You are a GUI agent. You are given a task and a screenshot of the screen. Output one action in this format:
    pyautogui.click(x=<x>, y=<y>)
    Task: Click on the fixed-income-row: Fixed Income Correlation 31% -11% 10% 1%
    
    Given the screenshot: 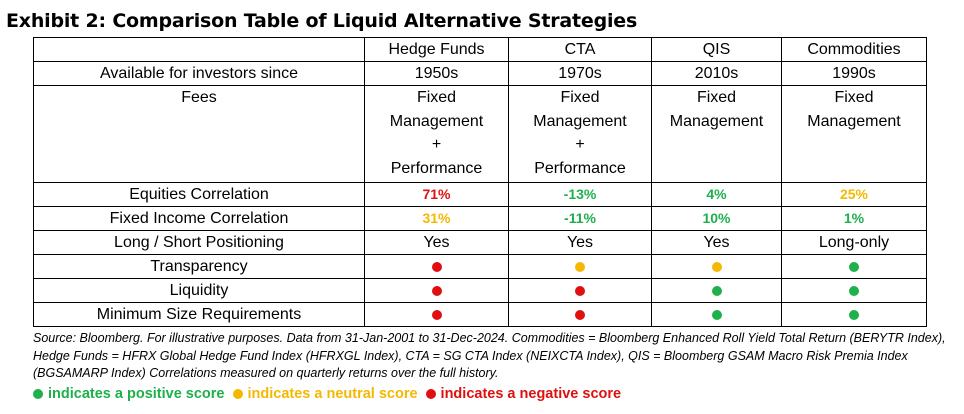 What is the action you would take?
    pyautogui.click(x=480, y=218)
    